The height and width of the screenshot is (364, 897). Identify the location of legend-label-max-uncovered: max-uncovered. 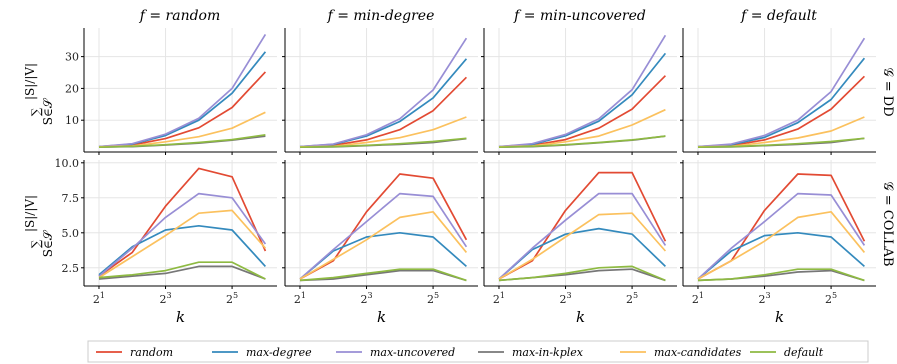
(412, 352).